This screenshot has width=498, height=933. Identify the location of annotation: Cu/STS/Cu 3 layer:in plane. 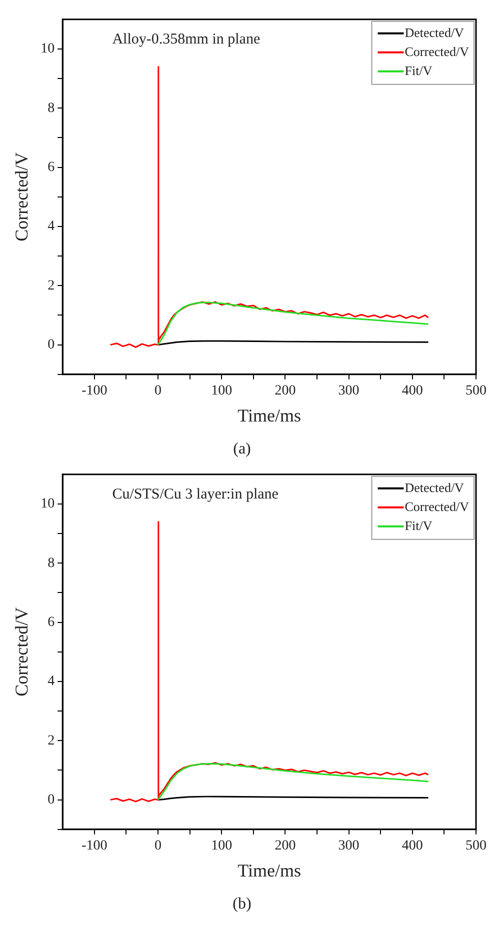
(195, 494).